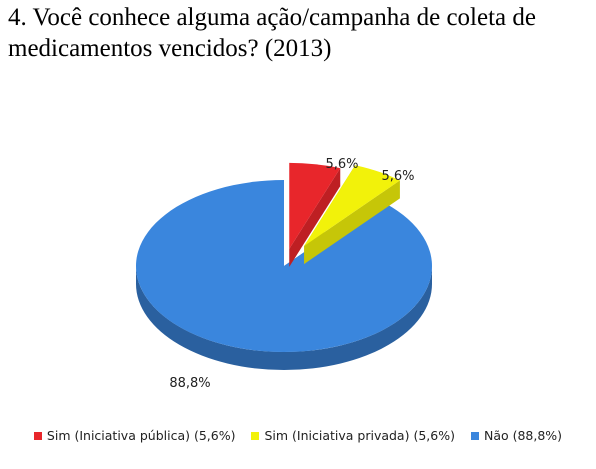  Describe the element at coordinates (37, 435) in the screenshot. I see `legend-swatch-publica` at that location.